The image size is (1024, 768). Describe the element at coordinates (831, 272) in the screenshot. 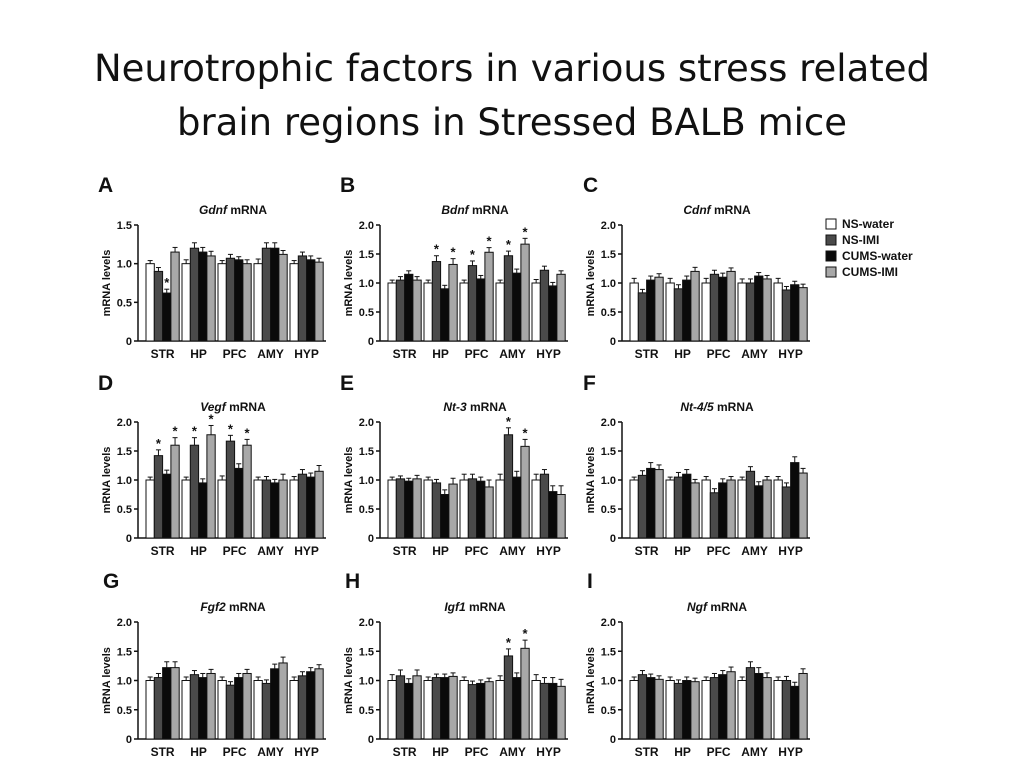

I see `legend-swatch` at that location.